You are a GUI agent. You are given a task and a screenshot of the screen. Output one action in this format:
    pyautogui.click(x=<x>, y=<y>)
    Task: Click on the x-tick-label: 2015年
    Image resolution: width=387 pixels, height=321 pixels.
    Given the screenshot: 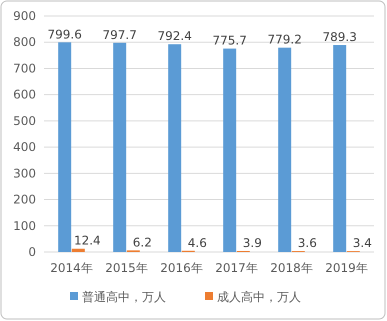 What is the action you would take?
    pyautogui.click(x=126, y=268)
    